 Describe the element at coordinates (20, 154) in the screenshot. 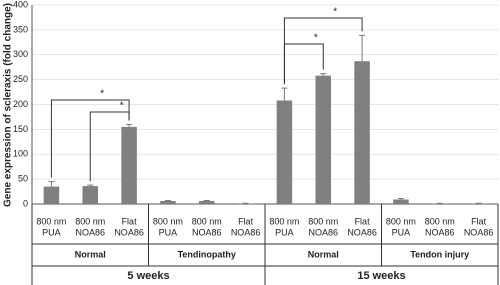

I see `y-tick-label: 100` at that location.